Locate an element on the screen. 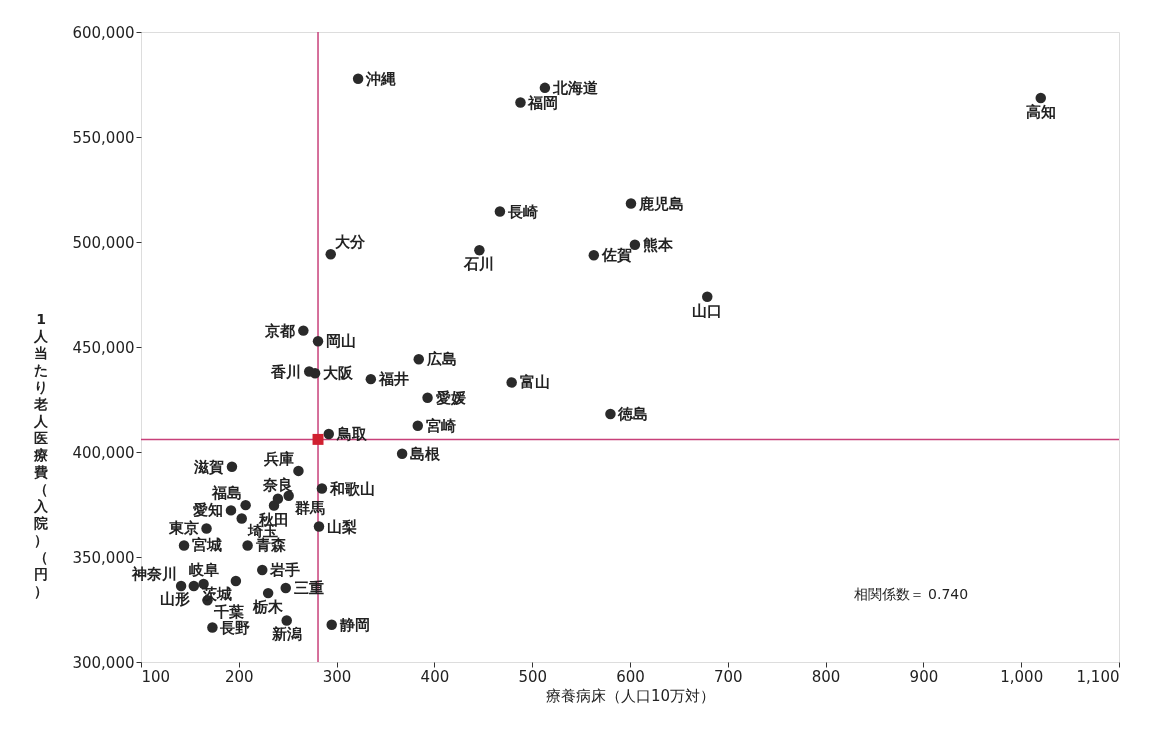 The height and width of the screenshot is (737, 1165). data-label: 熊本 is located at coordinates (658, 244).